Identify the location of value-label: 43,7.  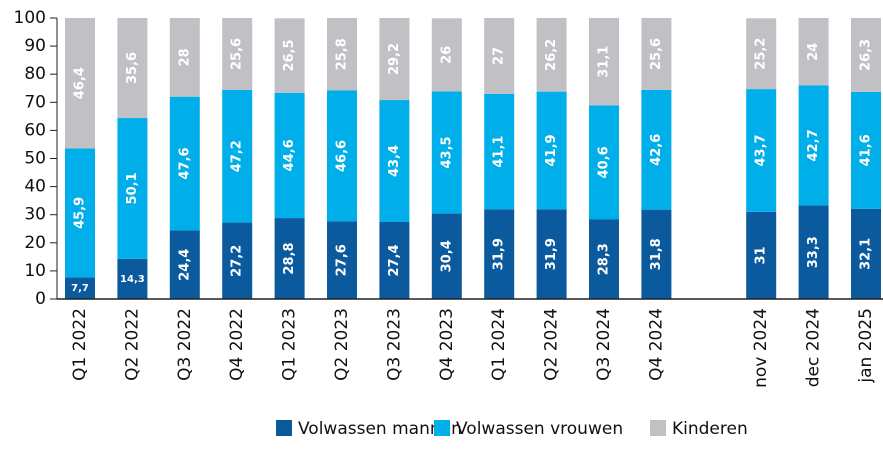
(761, 150).